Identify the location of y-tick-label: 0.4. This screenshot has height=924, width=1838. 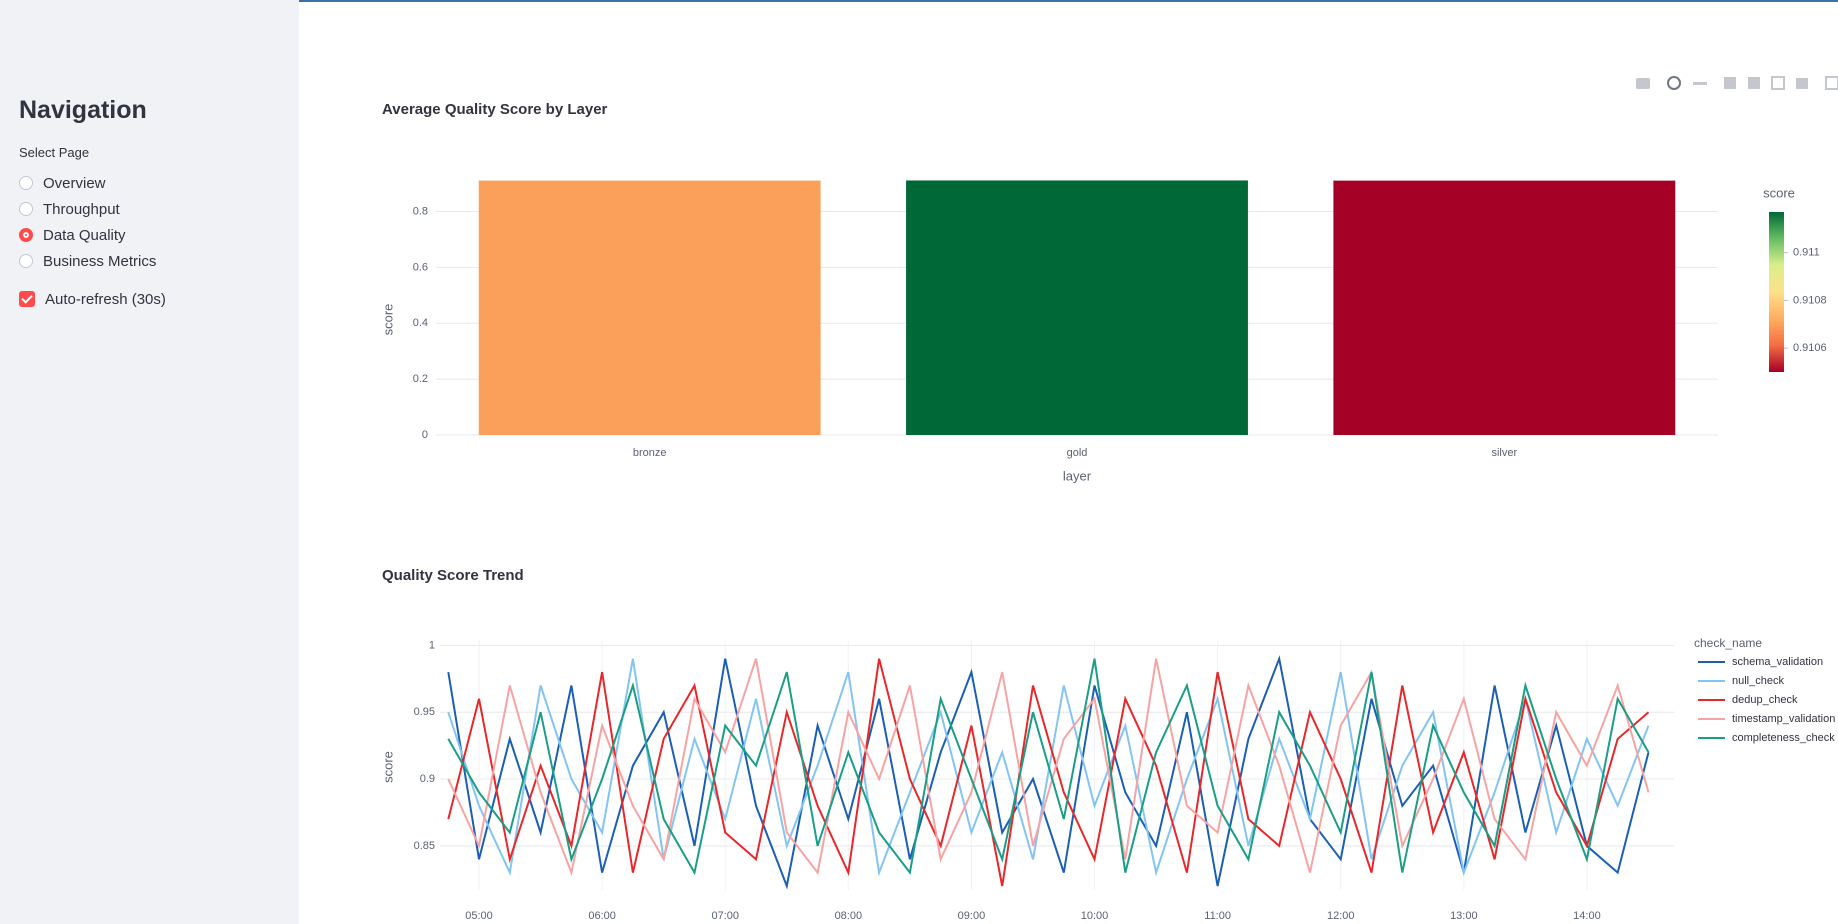
(420, 323).